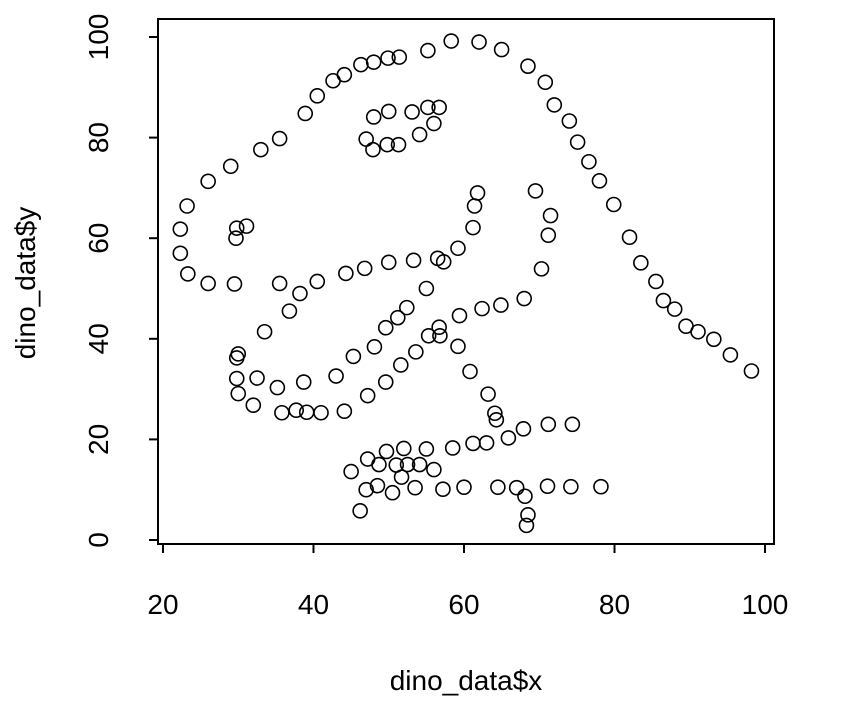  I want to click on y-tick-label: 60, so click(98, 238).